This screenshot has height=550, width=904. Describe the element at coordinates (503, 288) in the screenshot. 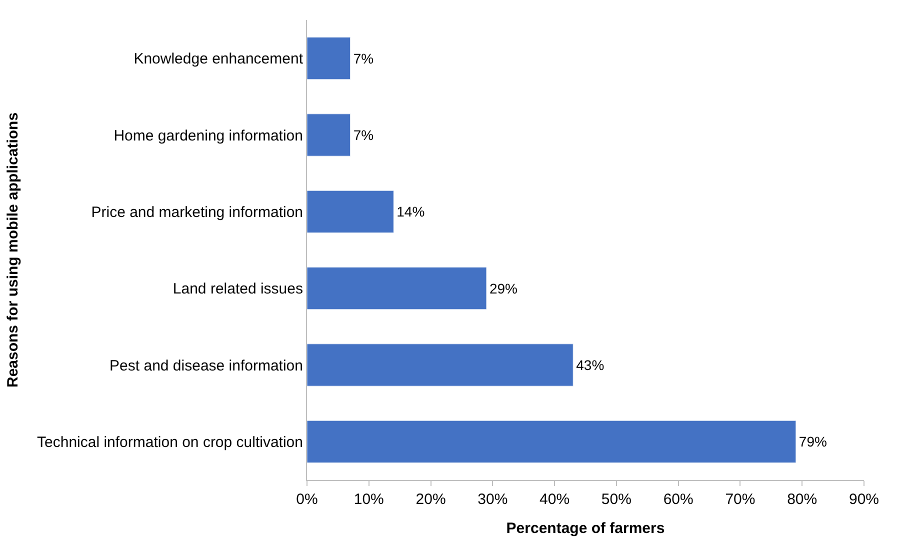

I see `data-label: 29%` at that location.